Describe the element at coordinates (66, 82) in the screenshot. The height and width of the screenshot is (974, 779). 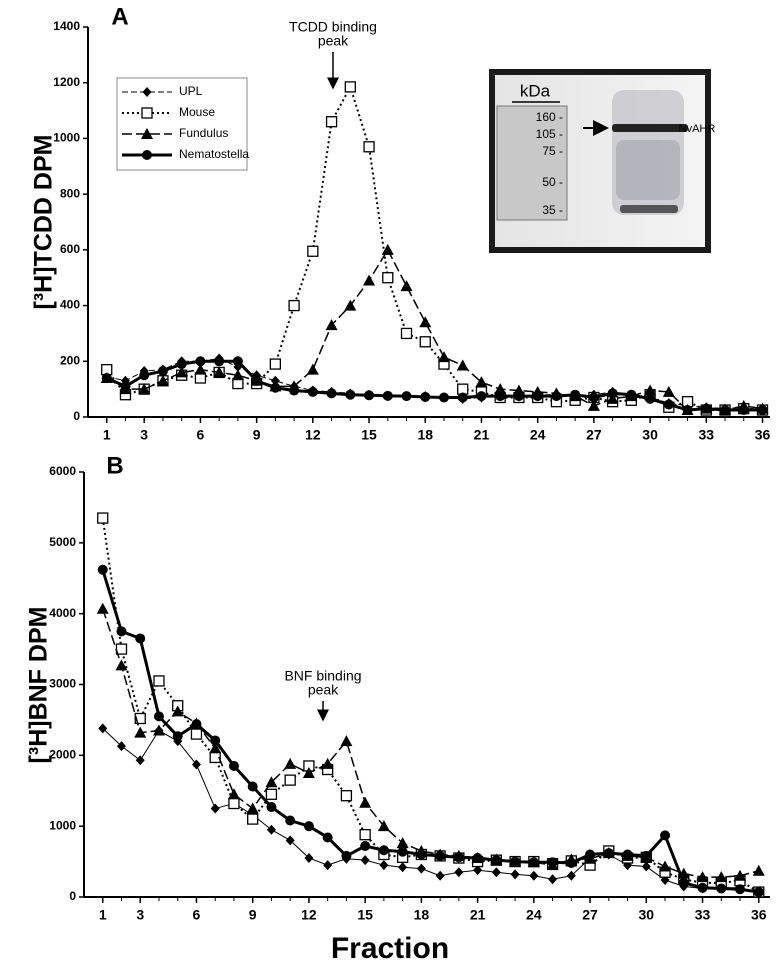
I see `y-tick-label: 1200` at that location.